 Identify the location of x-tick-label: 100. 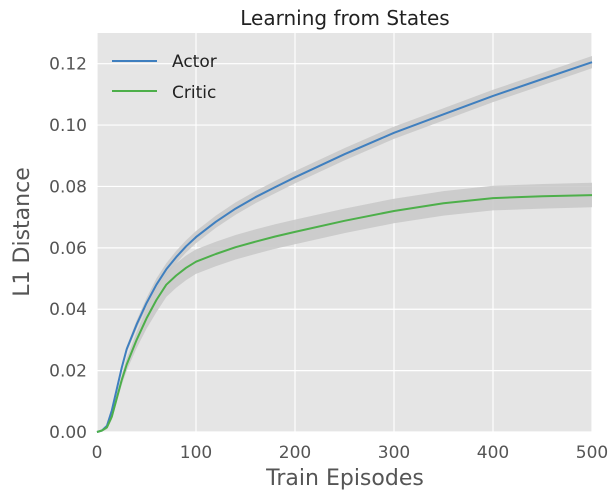
(196, 453).